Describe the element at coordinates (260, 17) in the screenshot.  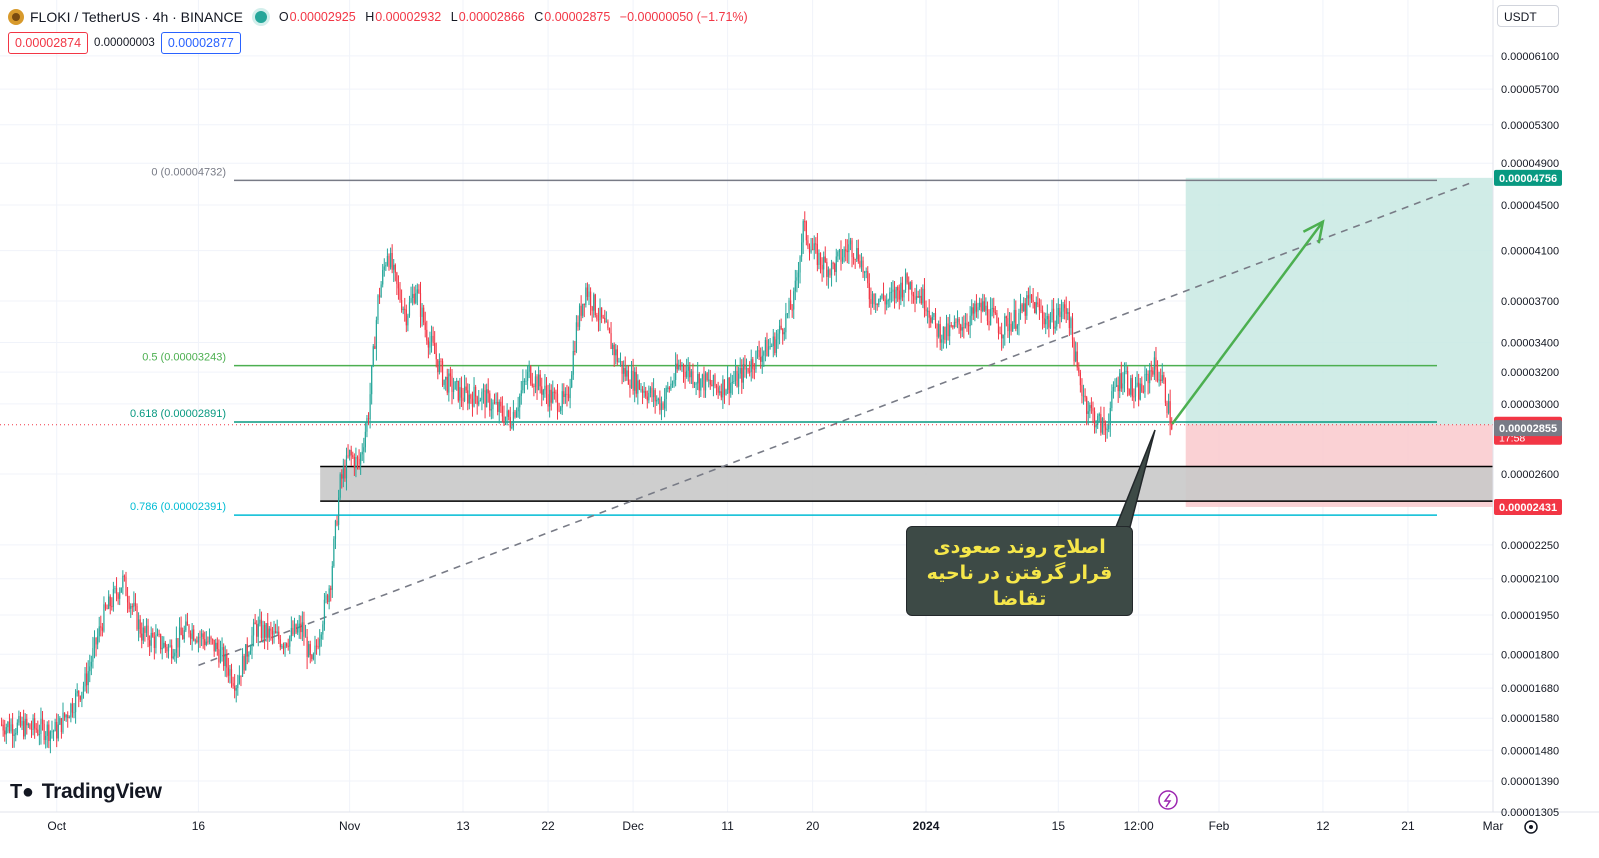
I see `visibility-icon` at that location.